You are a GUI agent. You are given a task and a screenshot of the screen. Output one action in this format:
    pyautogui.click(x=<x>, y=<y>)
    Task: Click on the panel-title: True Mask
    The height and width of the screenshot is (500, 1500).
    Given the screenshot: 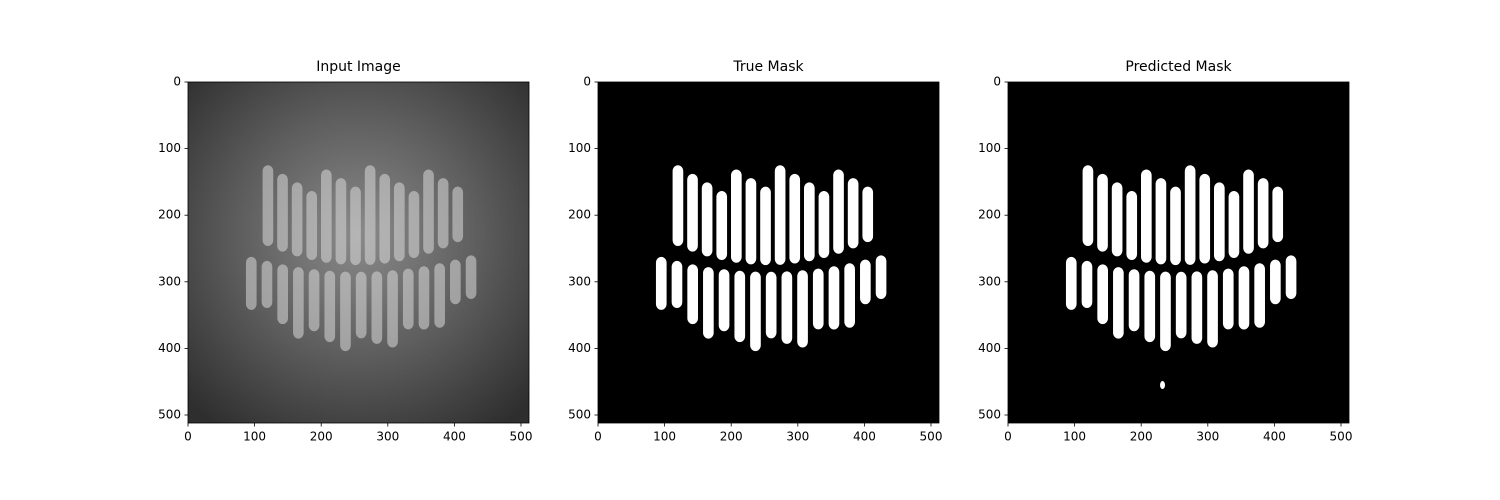 What is the action you would take?
    pyautogui.click(x=768, y=67)
    